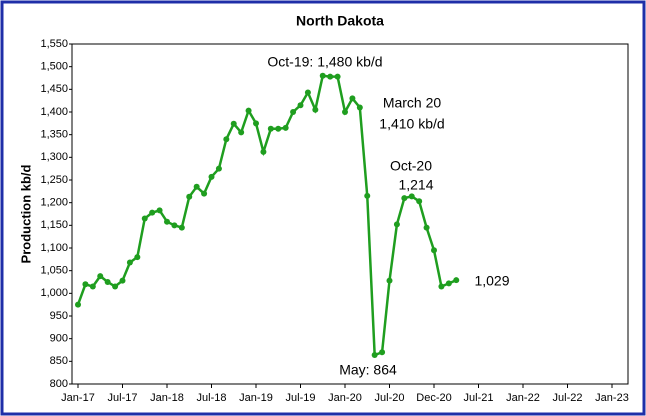 Image resolution: width=646 pixels, height=416 pixels. Describe the element at coordinates (54, 203) in the screenshot. I see `y-tick-label: 1,200` at that location.